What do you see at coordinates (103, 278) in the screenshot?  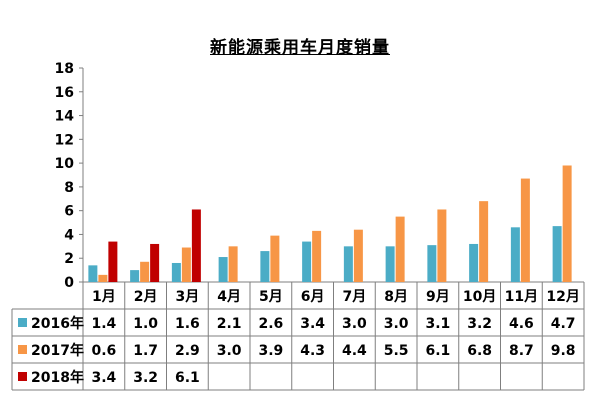 I see `bar-2017年-1月` at bounding box center [103, 278].